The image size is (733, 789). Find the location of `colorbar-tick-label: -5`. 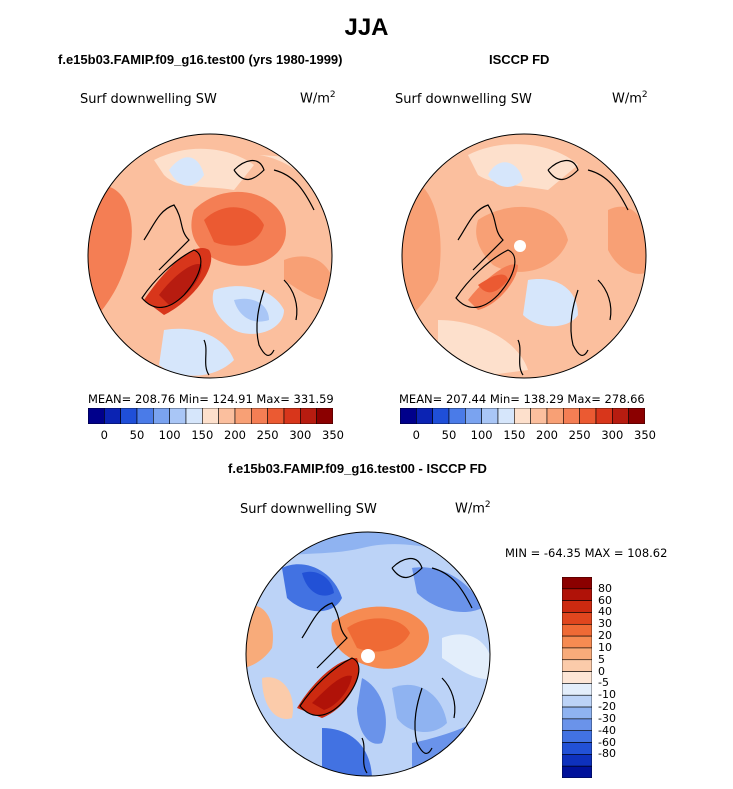

colorbar-tick-label: -5 is located at coordinates (603, 683).